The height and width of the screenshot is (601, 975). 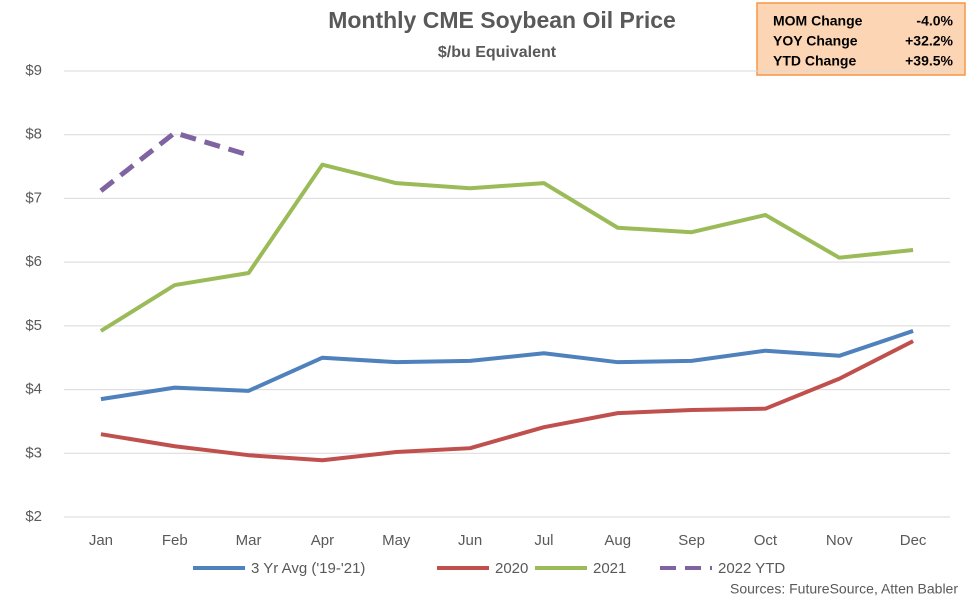 I want to click on x-tick-label: Dec, so click(x=913, y=540).